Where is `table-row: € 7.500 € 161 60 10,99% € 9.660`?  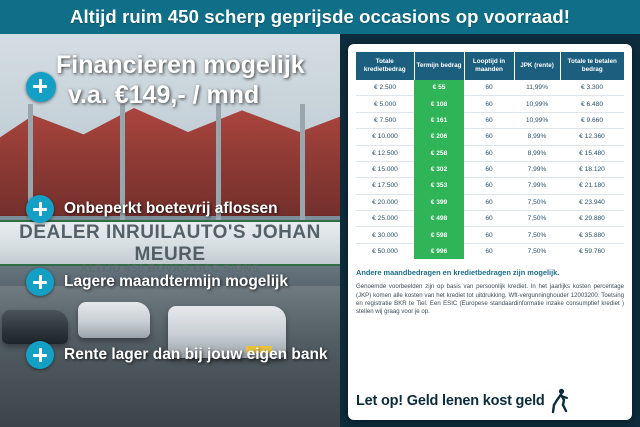
table-row: € 7.500 € 161 60 10,99% € 9.660 is located at coordinates (490, 121).